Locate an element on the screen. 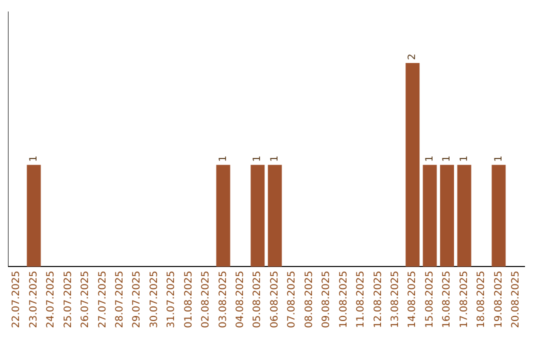  x-tick-label: 29.07.2025 is located at coordinates (137, 299).